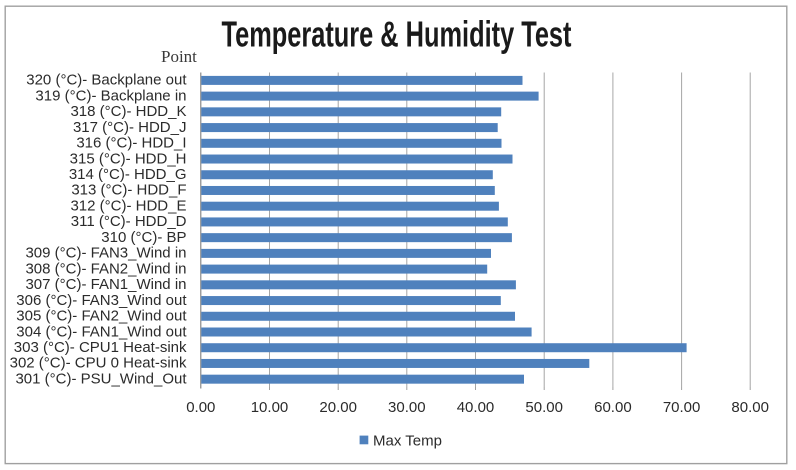 Image resolution: width=796 pixels, height=470 pixels. I want to click on svg-text: 40.00, so click(476, 407).